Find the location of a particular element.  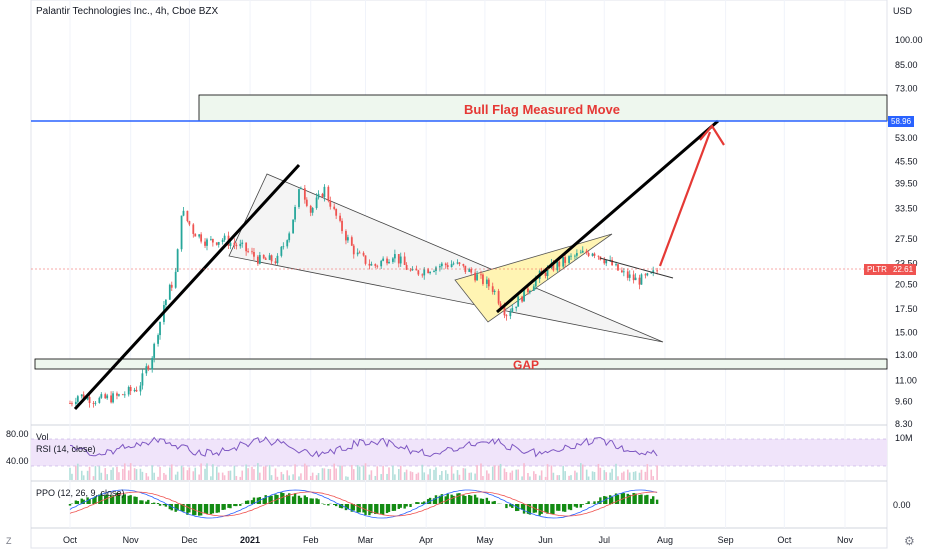

price-tick-label: 85.00 is located at coordinates (906, 65).